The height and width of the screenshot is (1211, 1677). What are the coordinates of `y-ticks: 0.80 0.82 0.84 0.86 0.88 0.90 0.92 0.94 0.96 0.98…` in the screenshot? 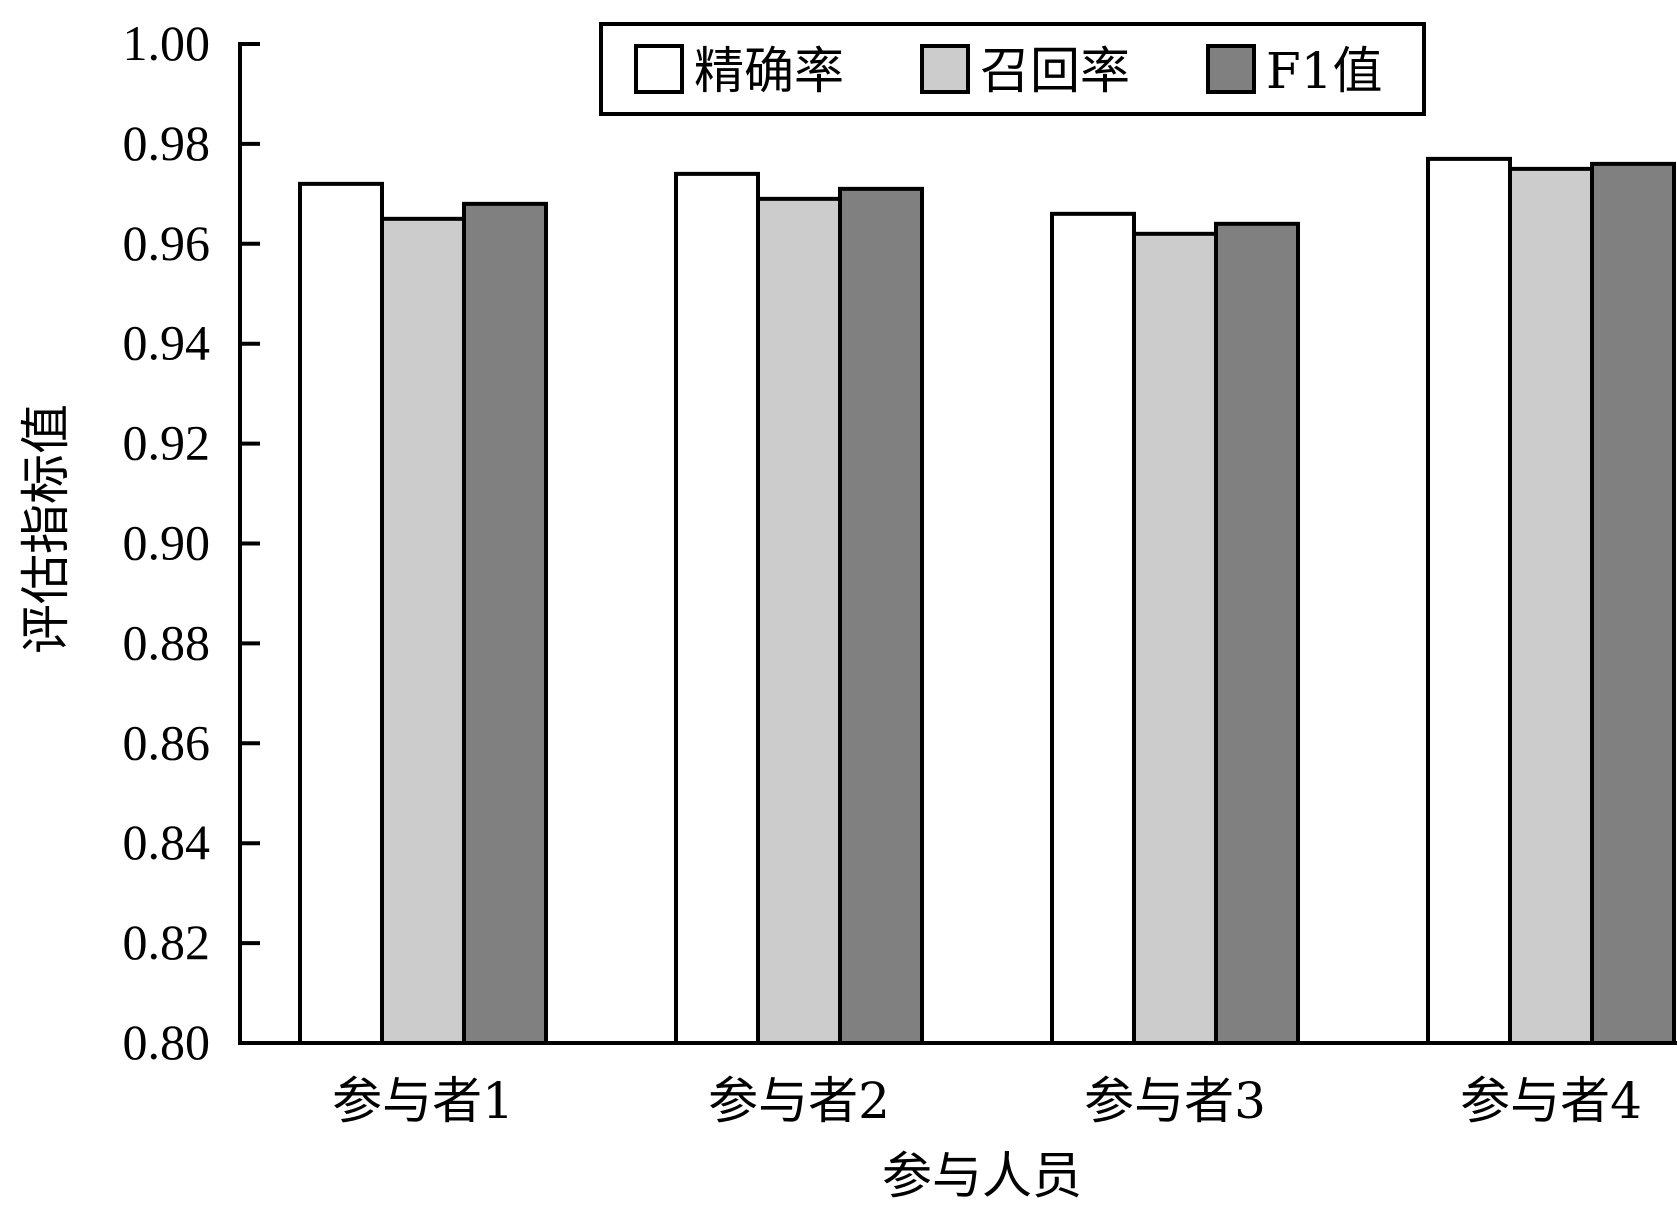 It's located at (191, 542).